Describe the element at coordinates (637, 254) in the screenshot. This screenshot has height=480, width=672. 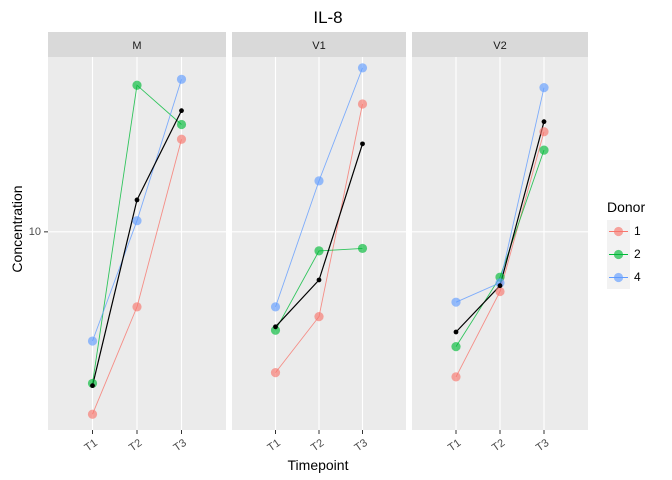
I see `legend-label: 2` at that location.